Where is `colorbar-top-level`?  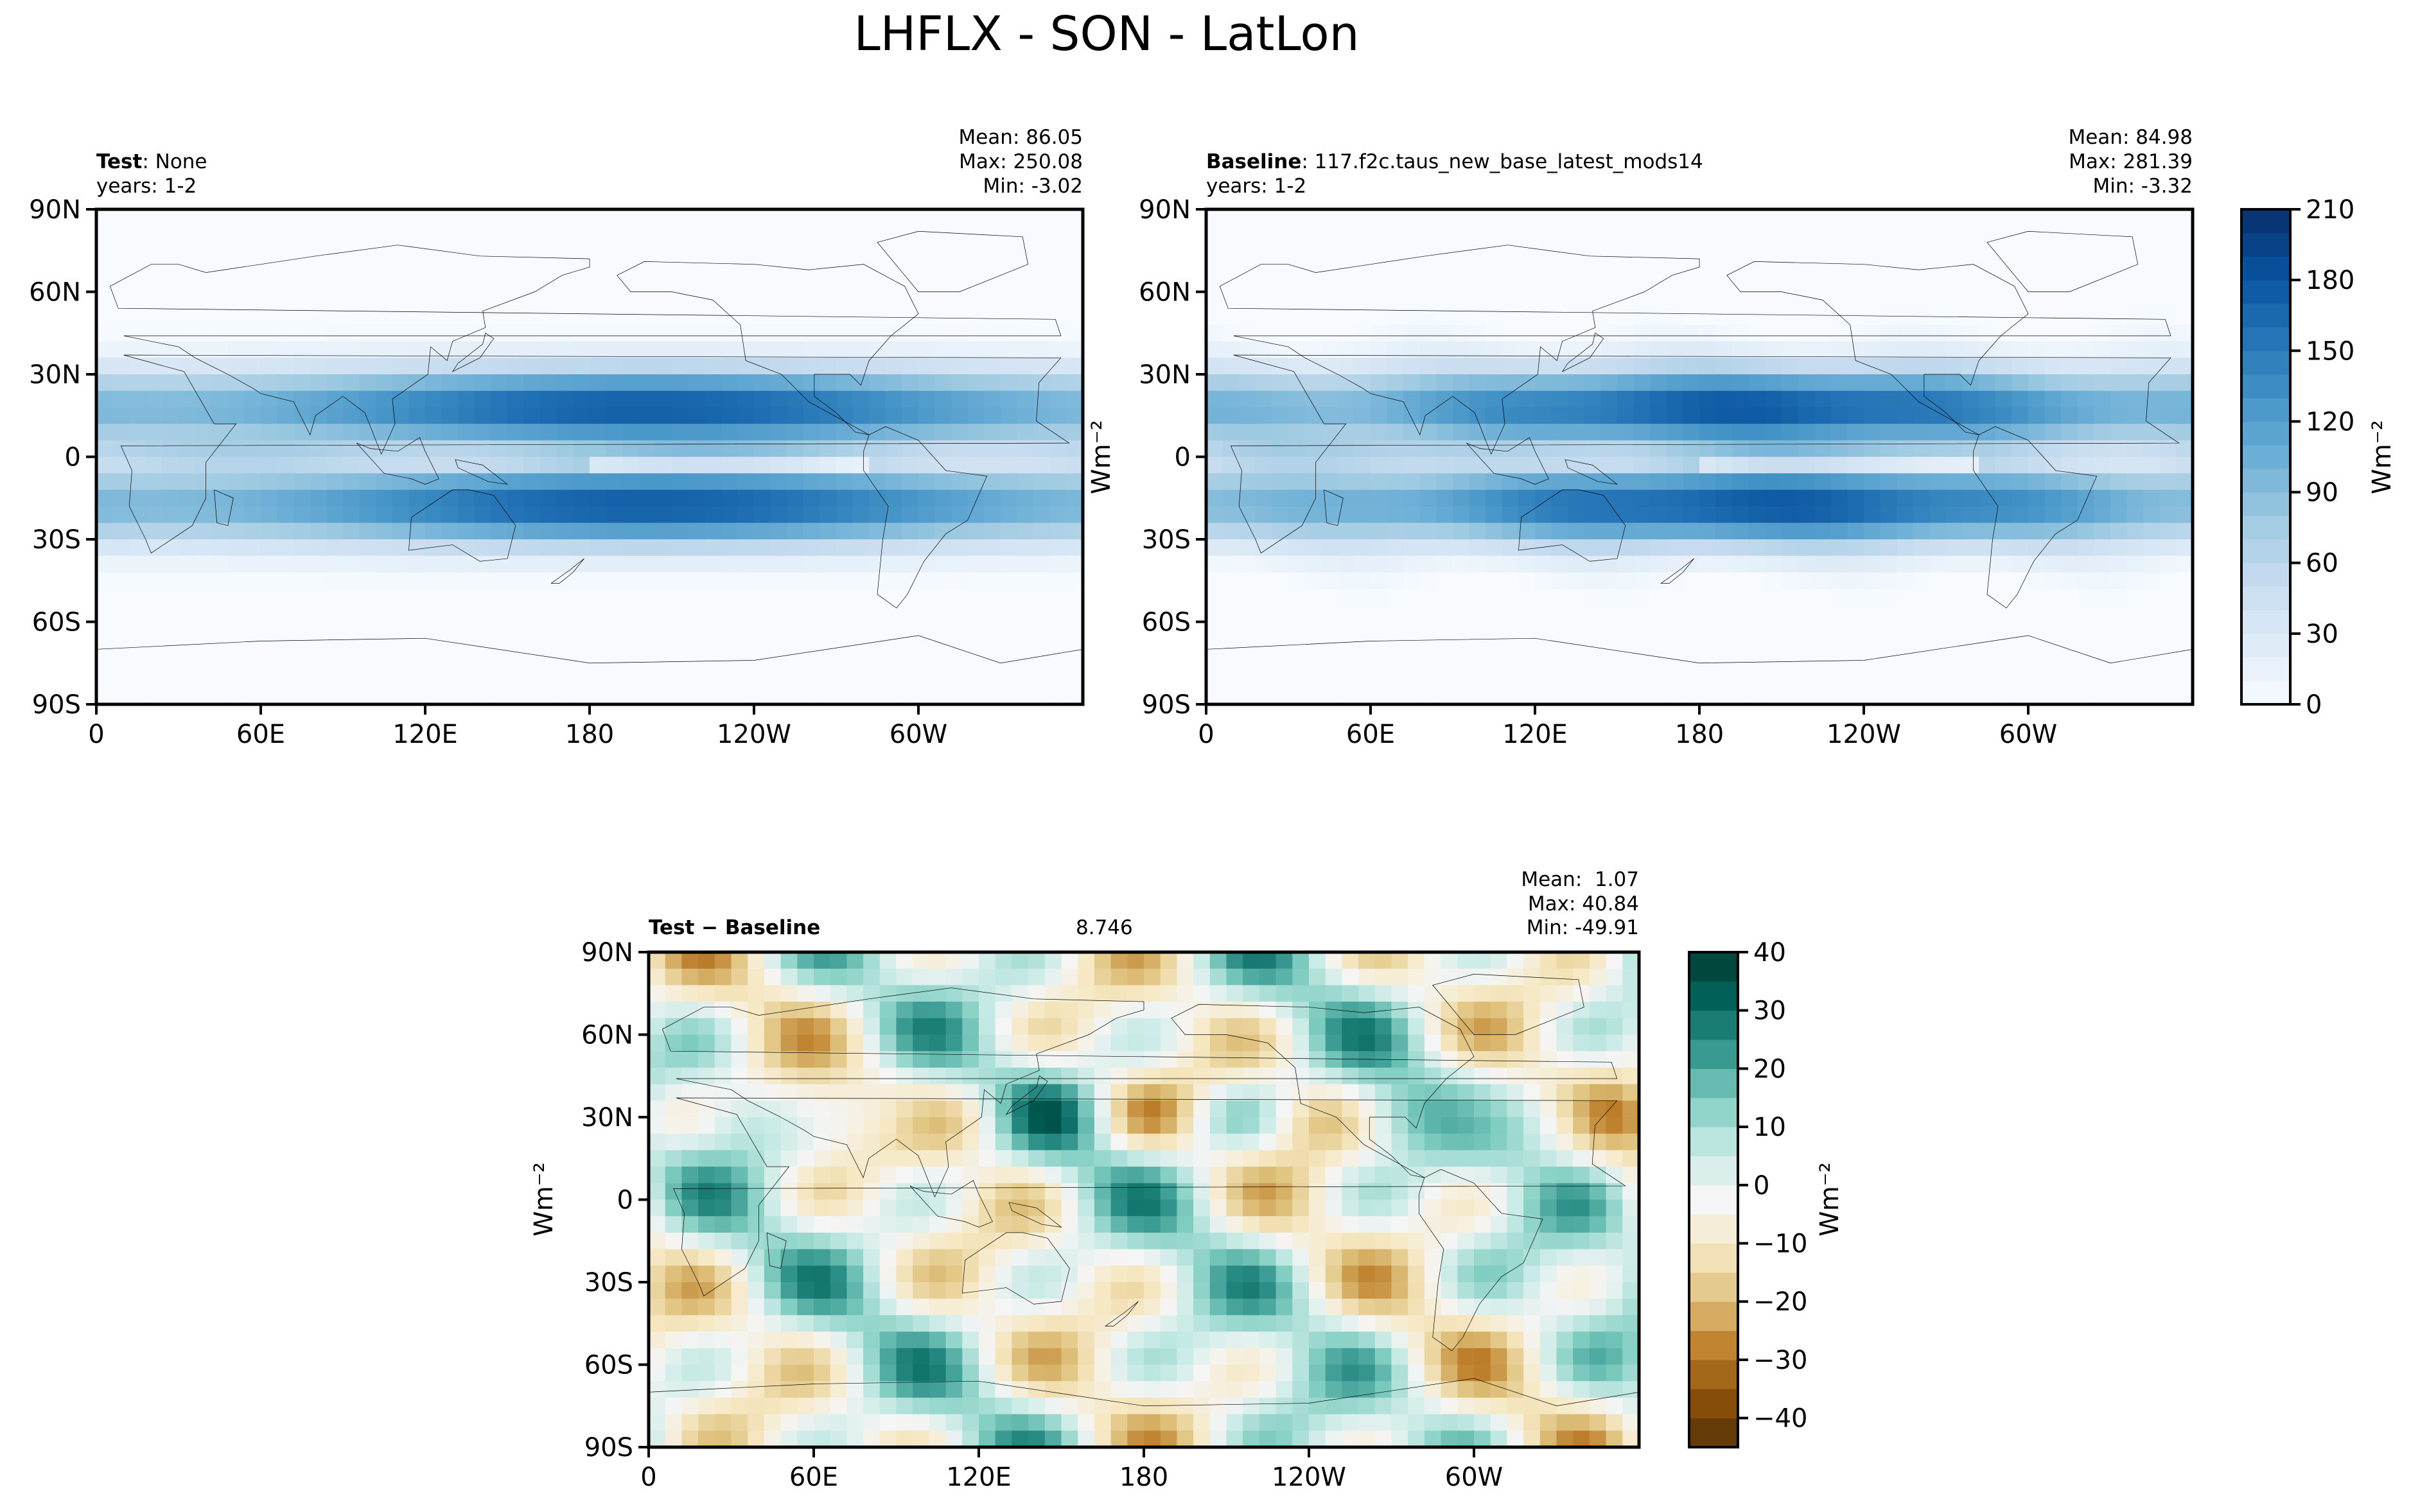
colorbar-top-level is located at coordinates (2265, 480).